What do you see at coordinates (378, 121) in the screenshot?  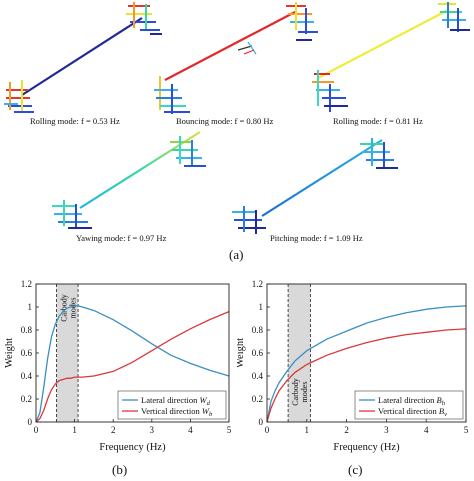 I see `mode-caption-rolling-081: Rolling mode: f = 0.81 Hz` at bounding box center [378, 121].